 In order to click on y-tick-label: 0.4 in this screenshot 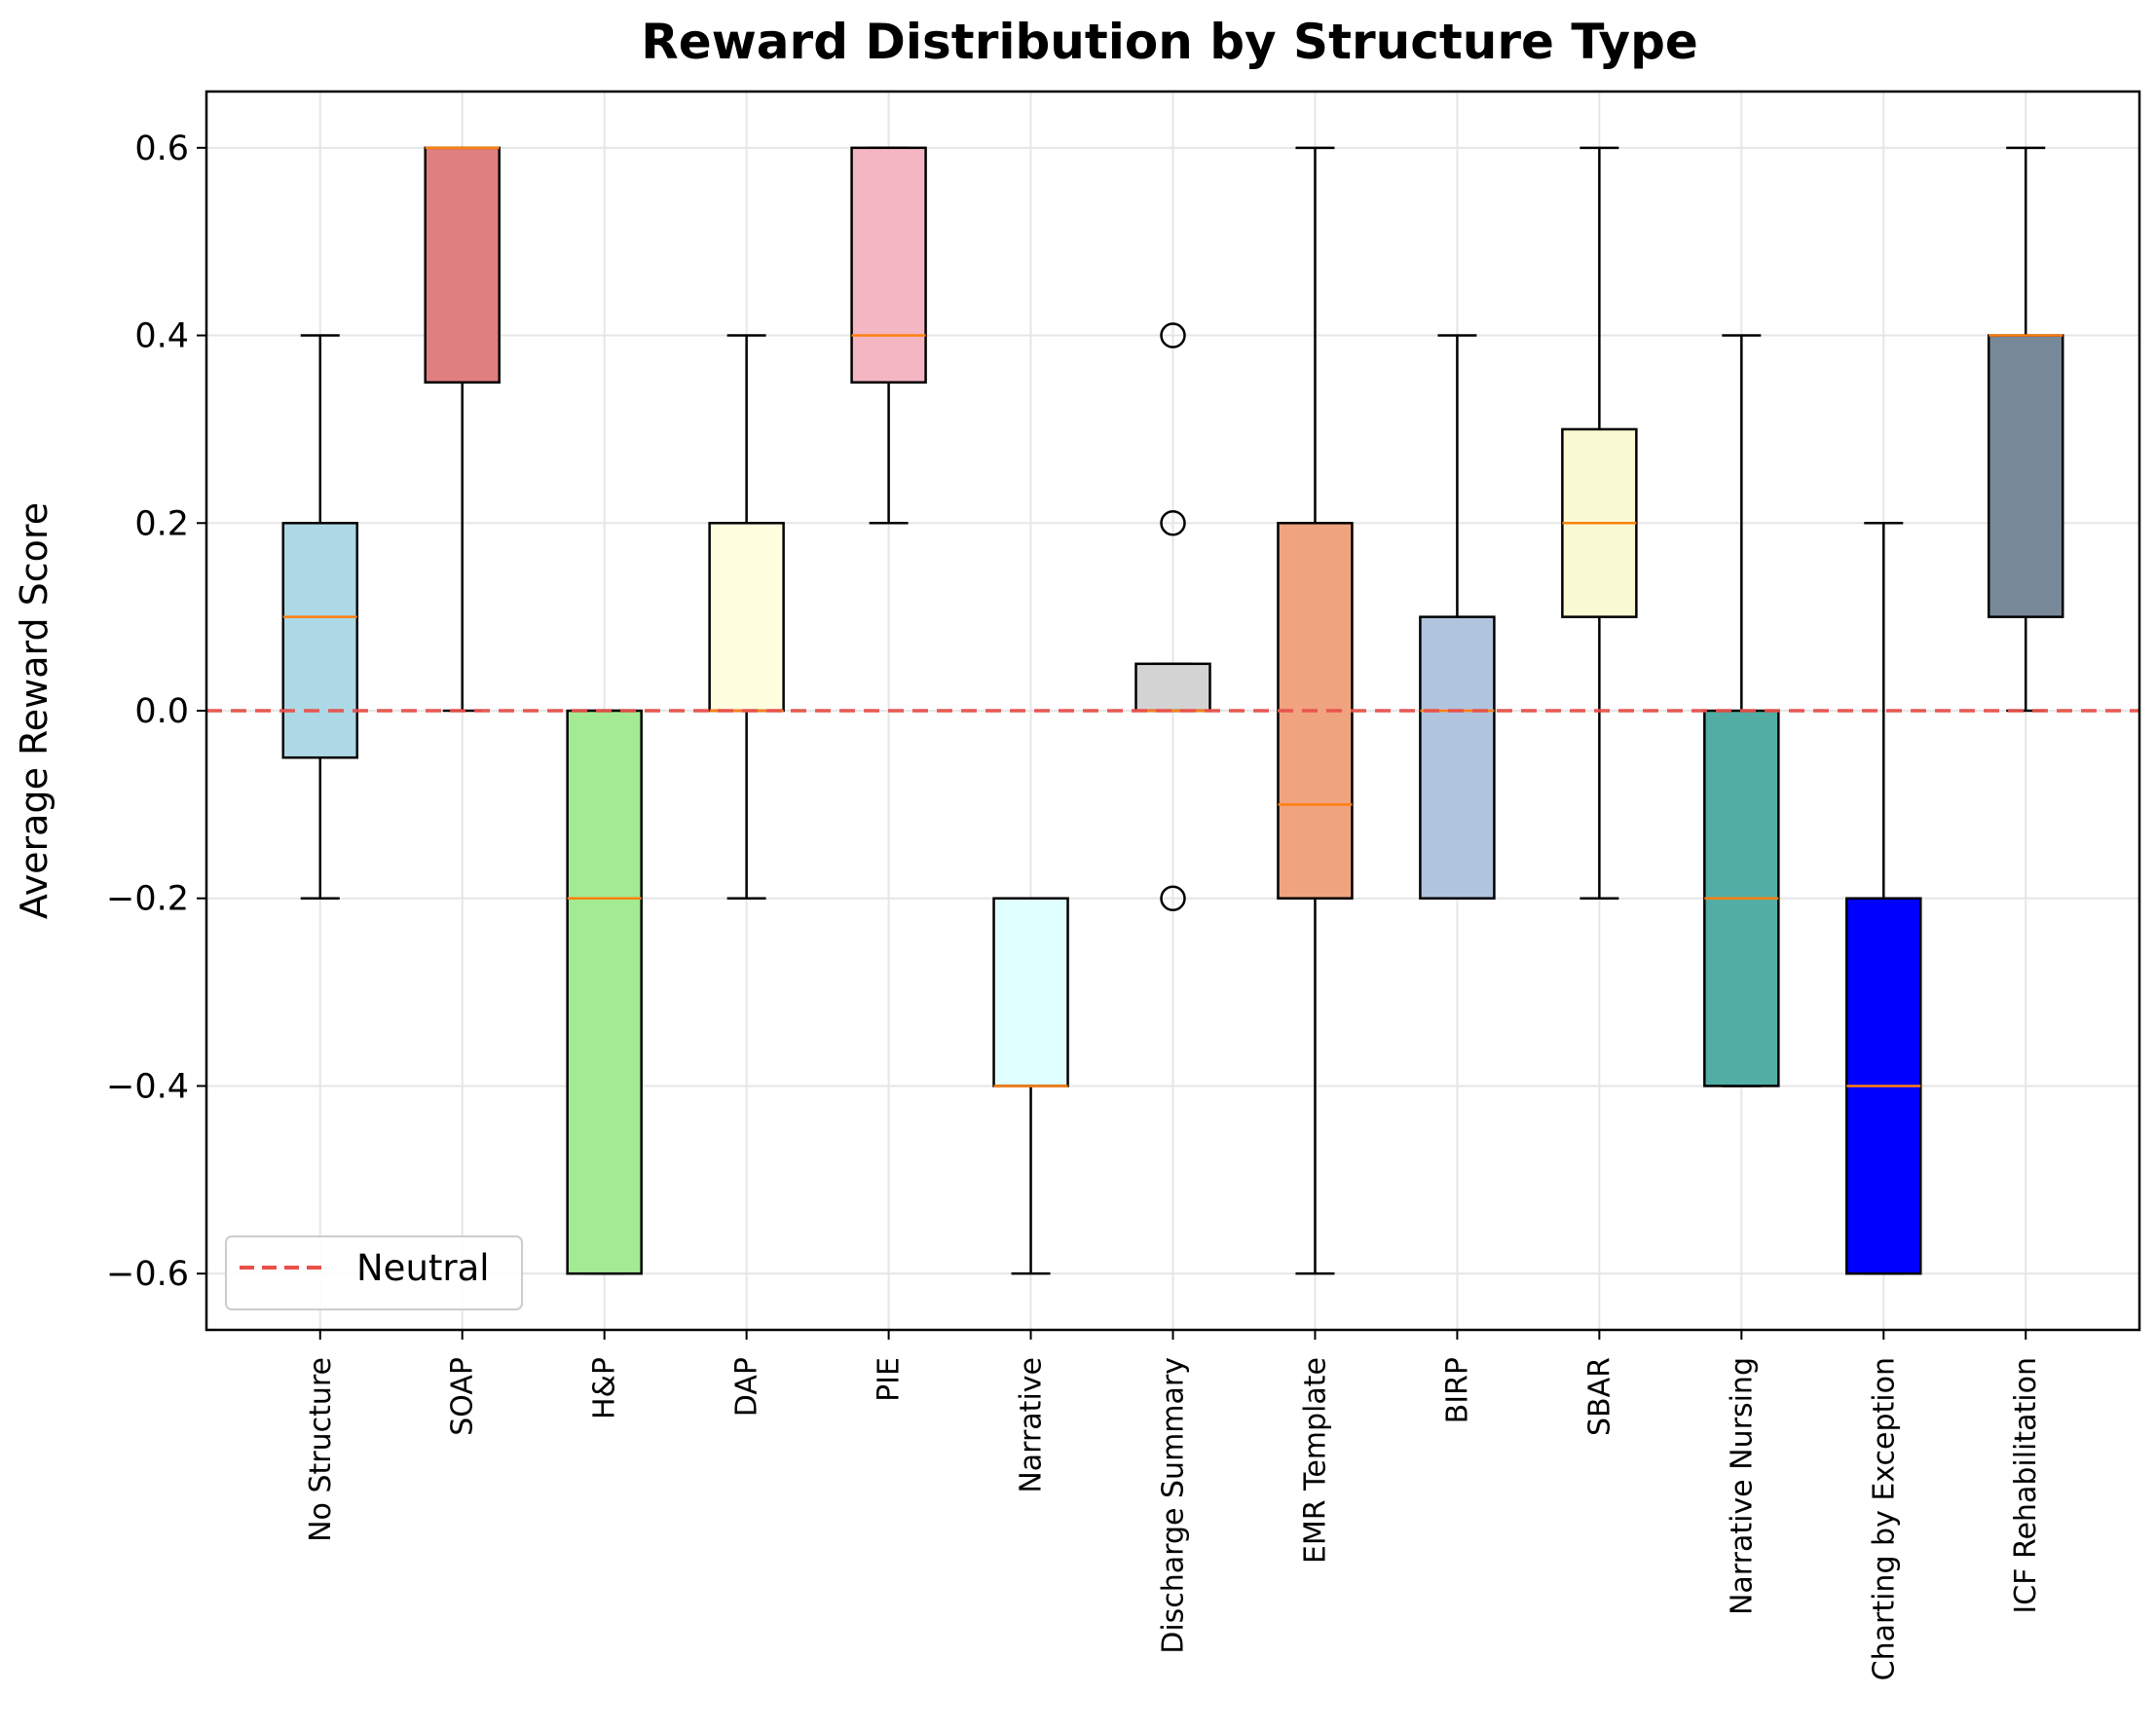, I will do `click(162, 336)`.